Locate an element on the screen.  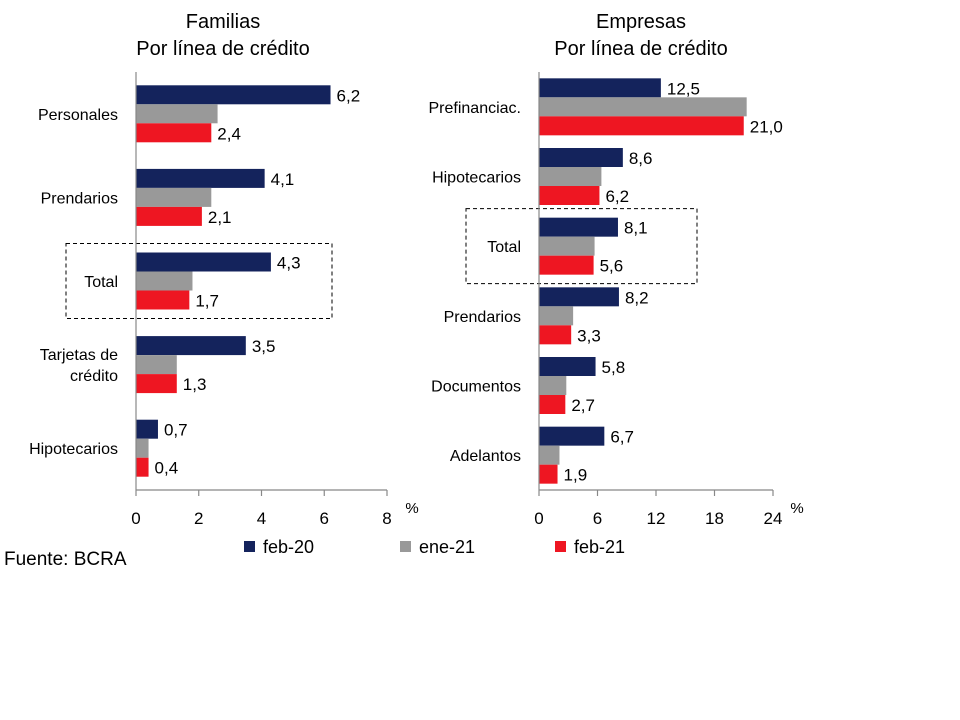
data-label: 0,7 is located at coordinates (176, 430).